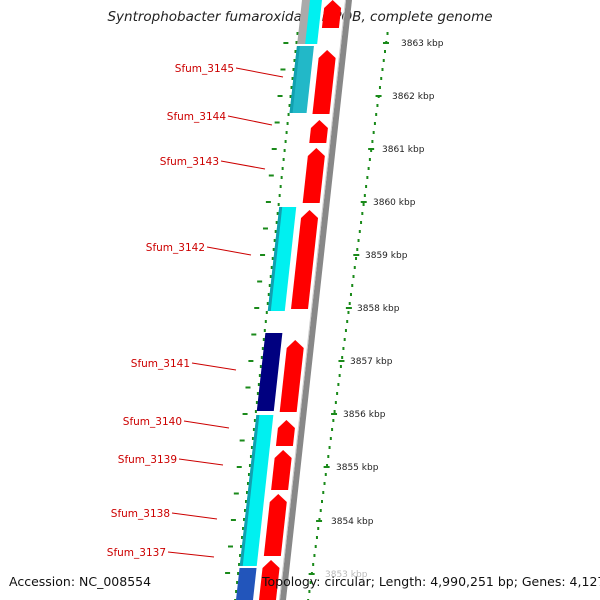 The height and width of the screenshot is (600, 600). What do you see at coordinates (413, 97) in the screenshot?
I see `scale-label: 3862 kbp` at bounding box center [413, 97].